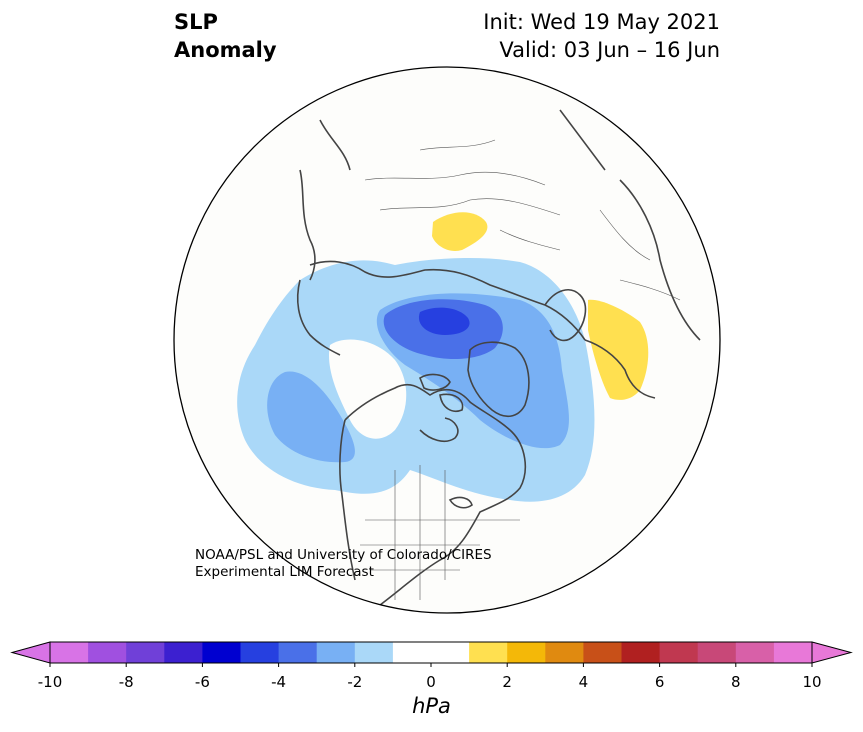  What do you see at coordinates (431, 682) in the screenshot?
I see `colorbar-tick-label: 0` at bounding box center [431, 682].